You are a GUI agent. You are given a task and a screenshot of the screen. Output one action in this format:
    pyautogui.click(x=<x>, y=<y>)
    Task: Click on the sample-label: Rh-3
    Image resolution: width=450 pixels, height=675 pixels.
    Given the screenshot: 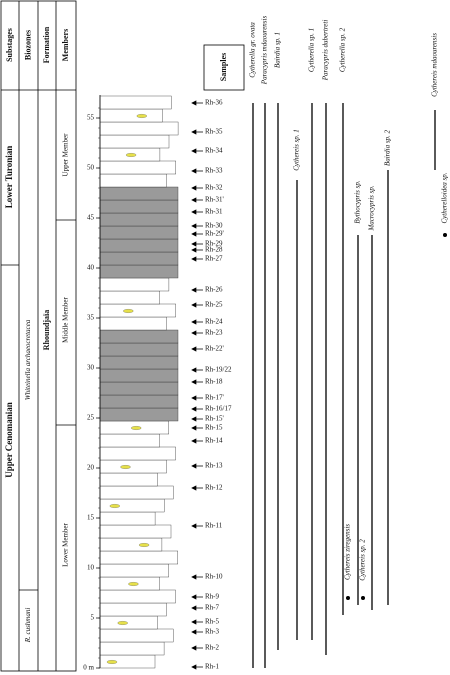 What is the action you would take?
    pyautogui.click(x=212, y=632)
    